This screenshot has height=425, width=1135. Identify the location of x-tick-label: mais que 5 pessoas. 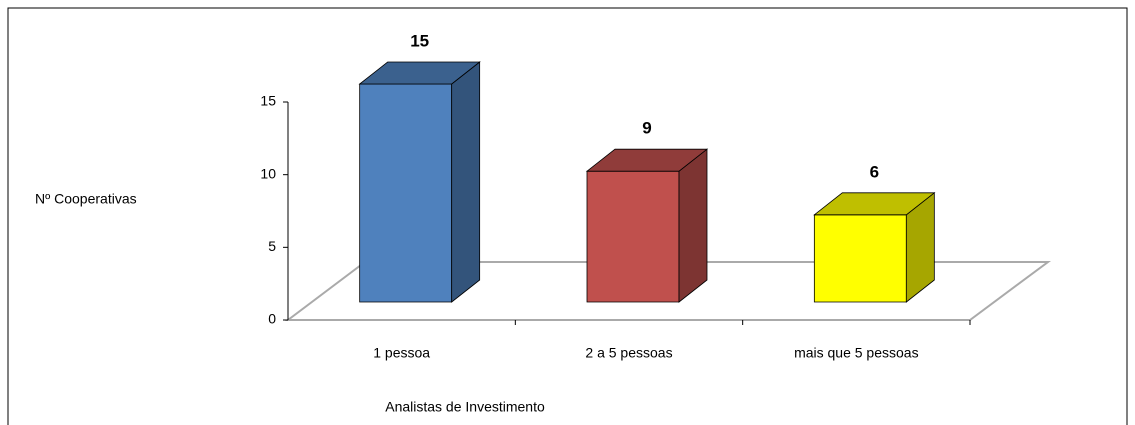
(856, 353).